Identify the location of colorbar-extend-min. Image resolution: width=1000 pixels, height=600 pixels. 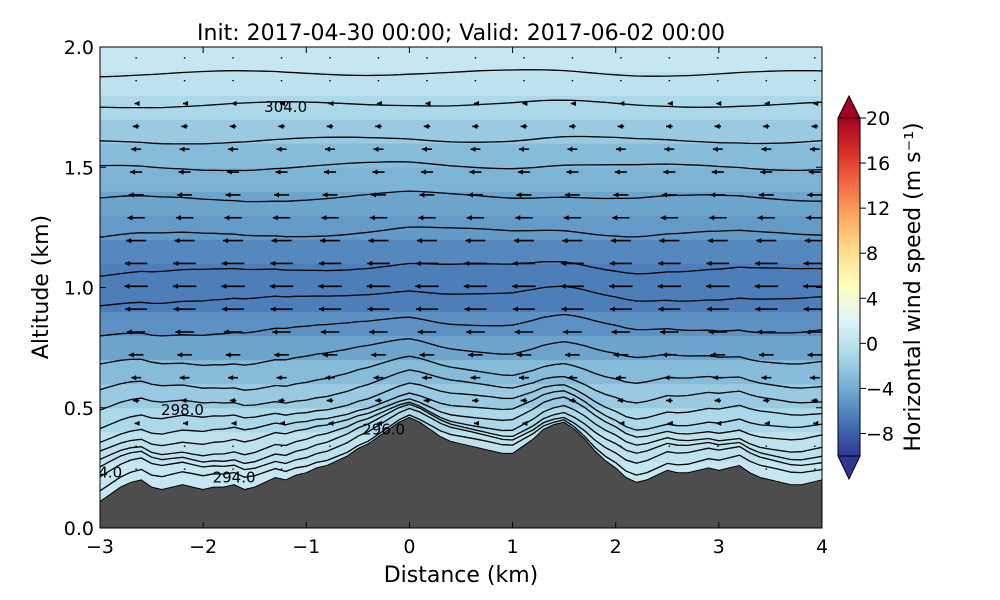
(849, 468).